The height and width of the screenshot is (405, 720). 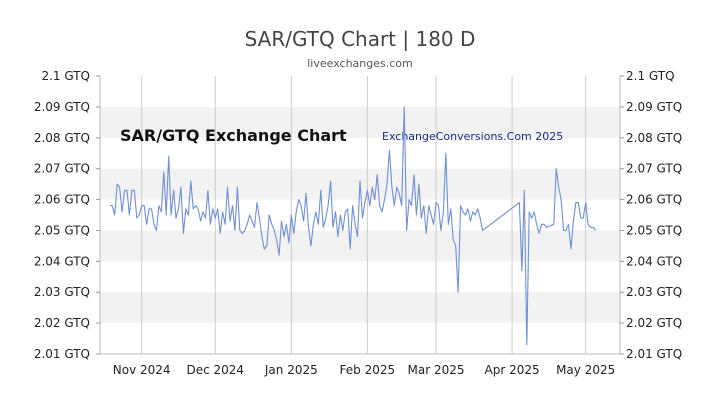 What do you see at coordinates (654, 200) in the screenshot?
I see `y-tick-label-right: 2.06 GTQ` at bounding box center [654, 200].